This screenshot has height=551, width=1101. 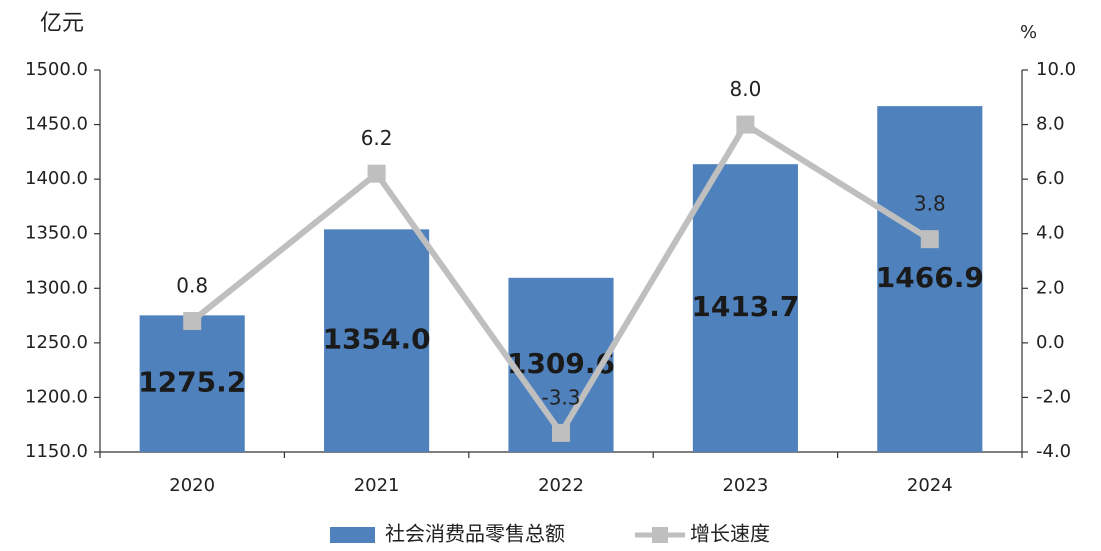 What do you see at coordinates (377, 485) in the screenshot?
I see `x-tick-label: 2021` at bounding box center [377, 485].